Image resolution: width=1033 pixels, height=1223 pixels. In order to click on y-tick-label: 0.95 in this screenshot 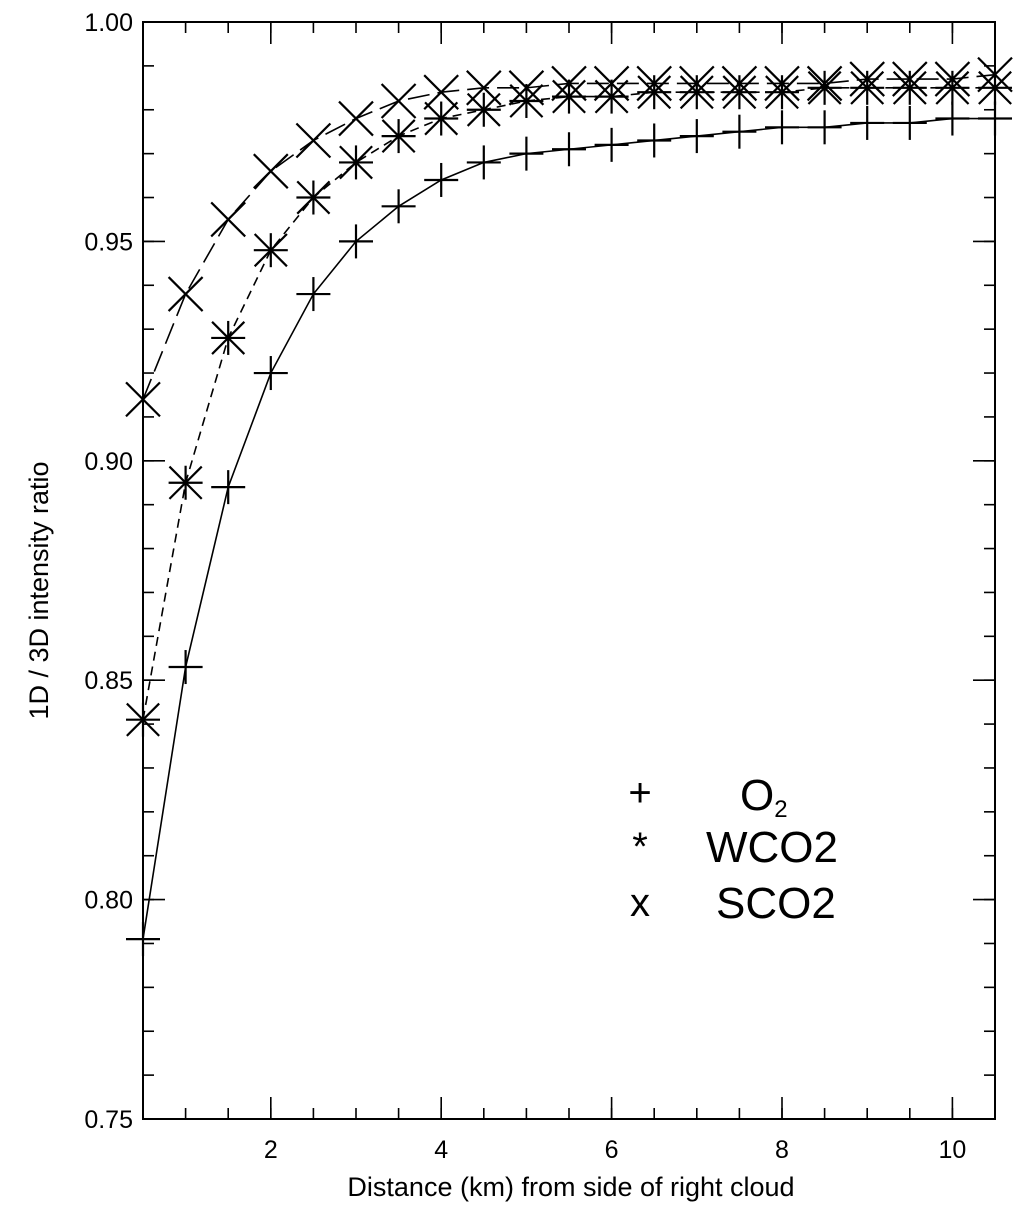, I will do `click(108, 242)`.